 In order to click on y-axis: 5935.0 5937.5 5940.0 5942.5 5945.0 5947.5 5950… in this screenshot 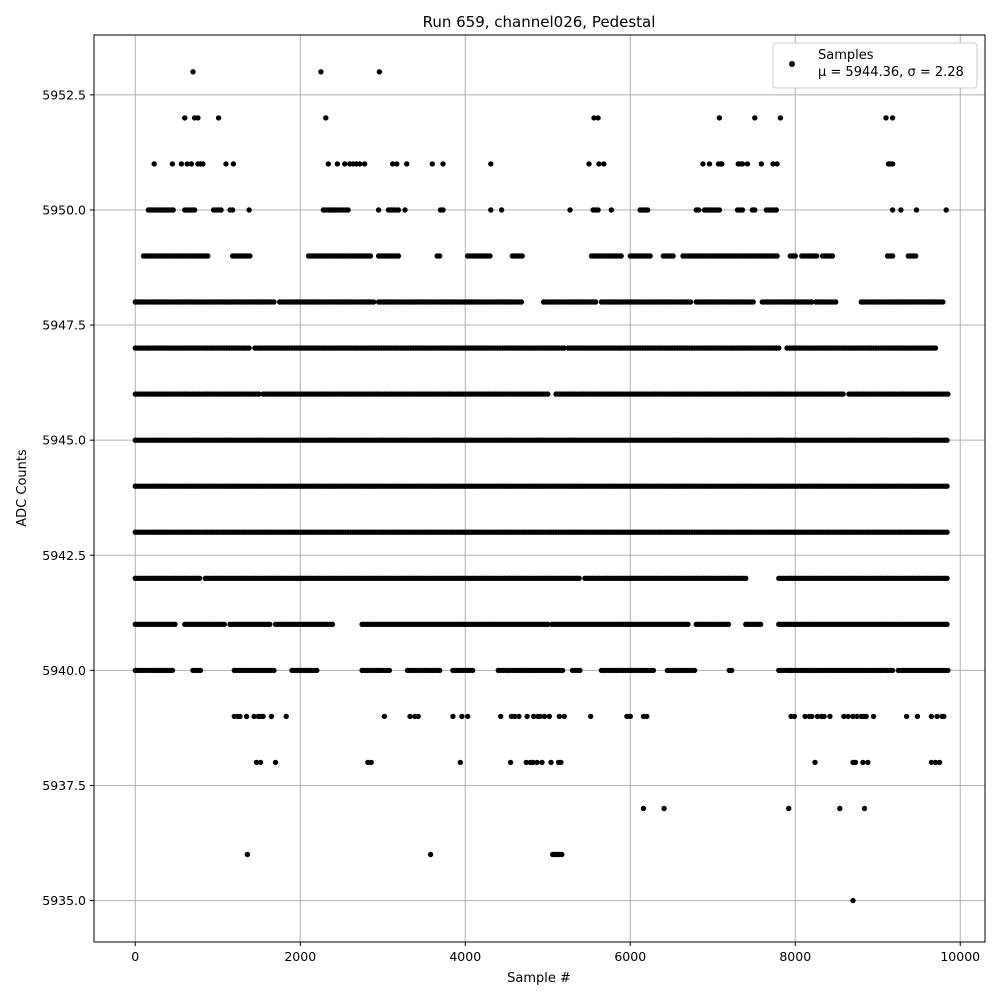, I will do `click(68, 497)`.